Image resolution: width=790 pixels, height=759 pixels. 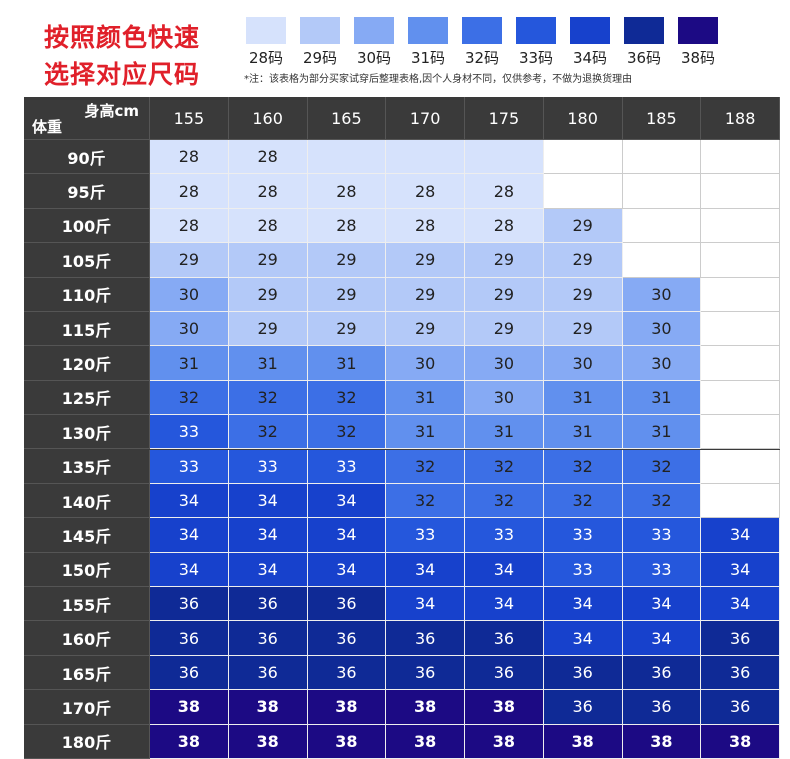 What do you see at coordinates (740, 118) in the screenshot?
I see `column-header: 188` at bounding box center [740, 118].